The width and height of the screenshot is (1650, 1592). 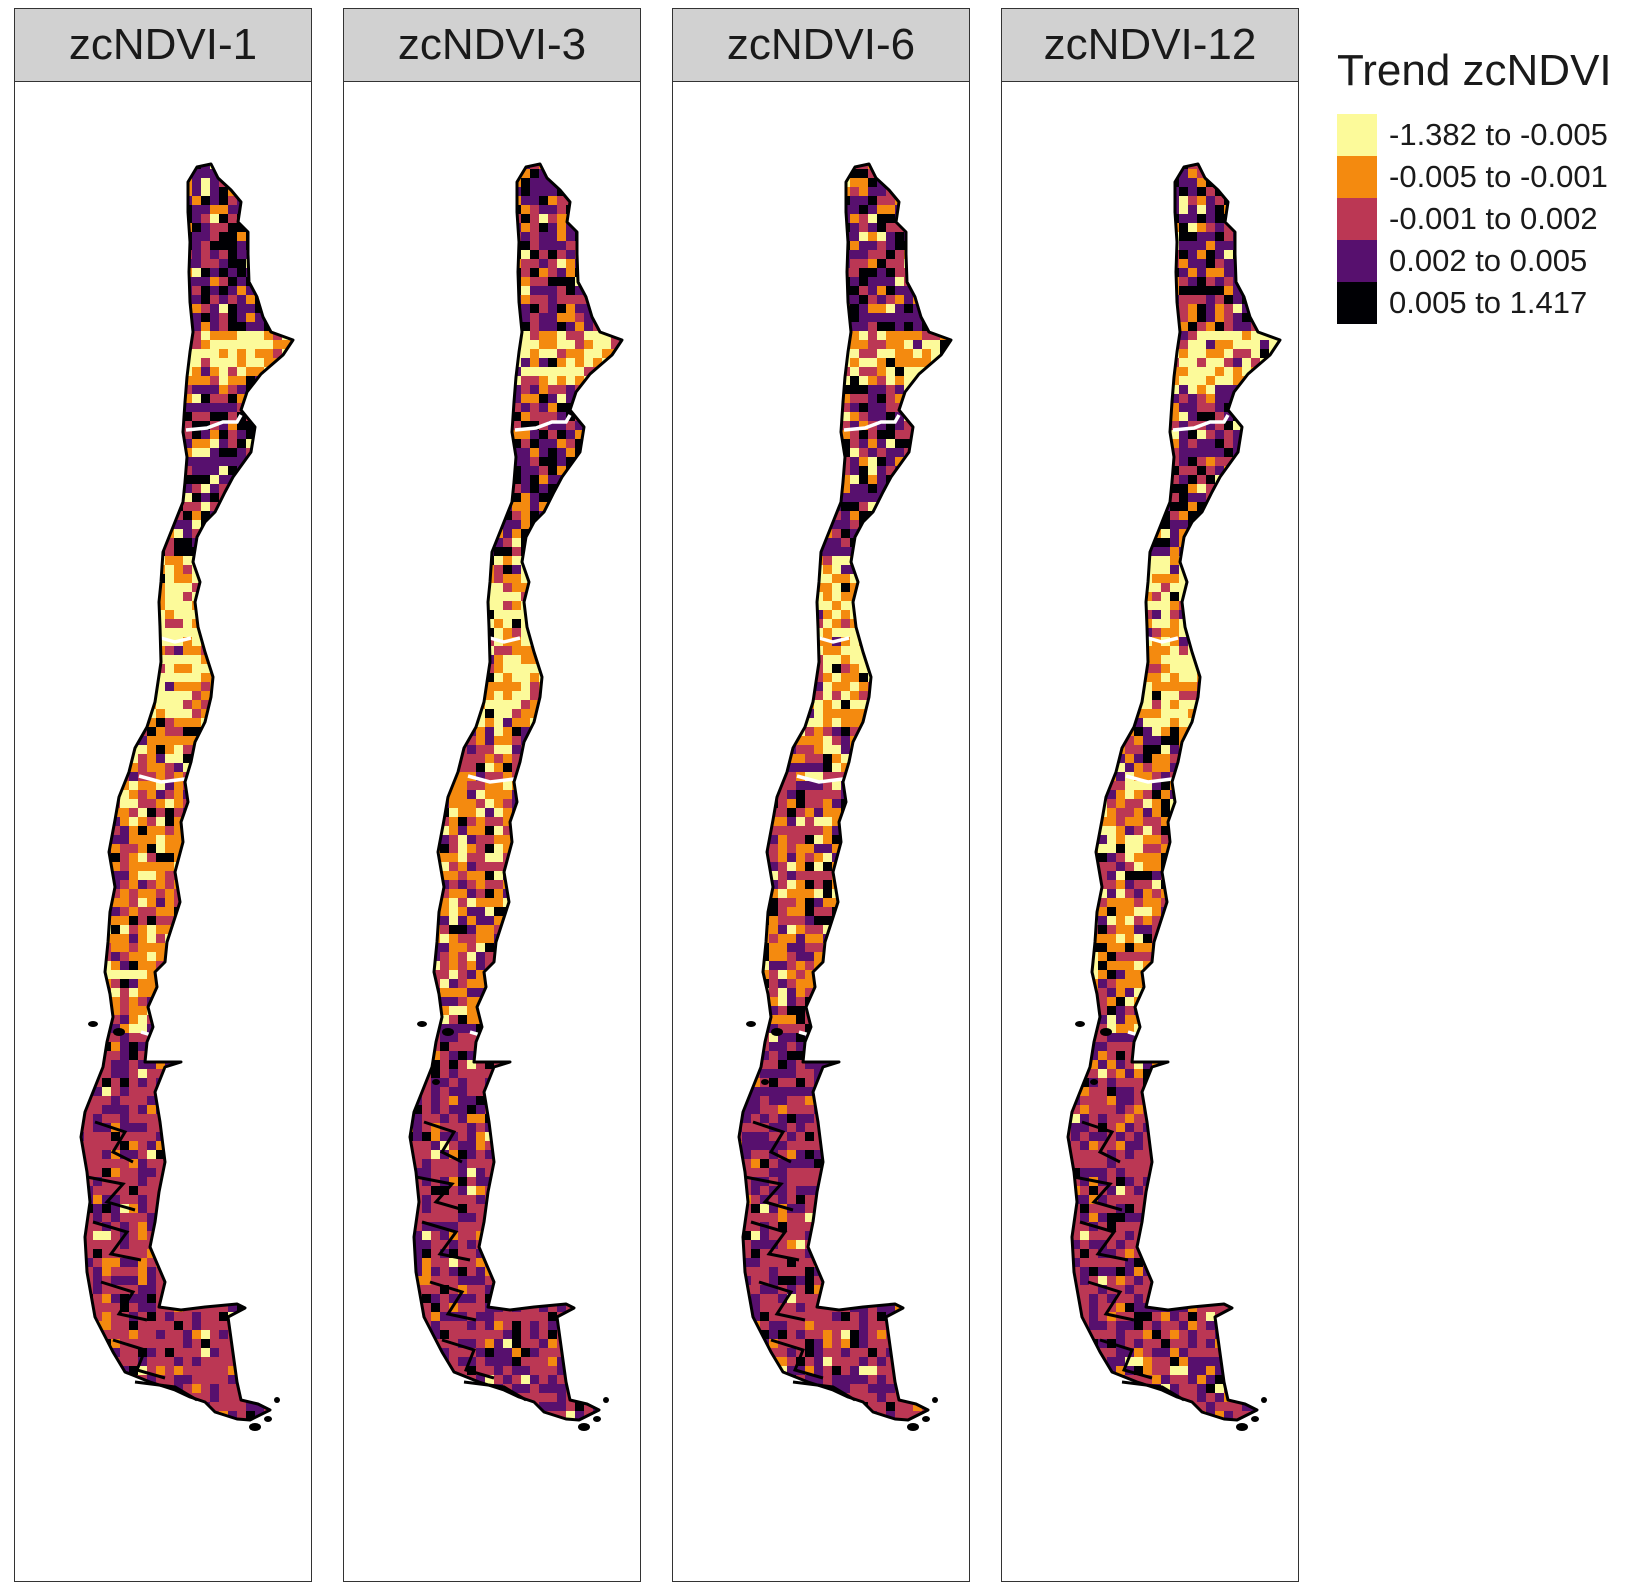 I want to click on legend-label: 0.005 to 1.417, so click(x=1488, y=302).